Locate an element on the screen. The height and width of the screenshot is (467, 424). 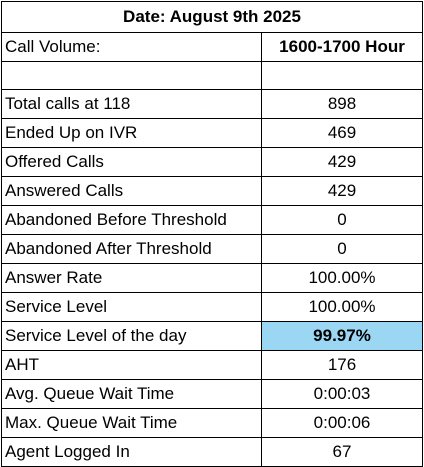
table-row: Offered Calls 429 is located at coordinates (212, 162).